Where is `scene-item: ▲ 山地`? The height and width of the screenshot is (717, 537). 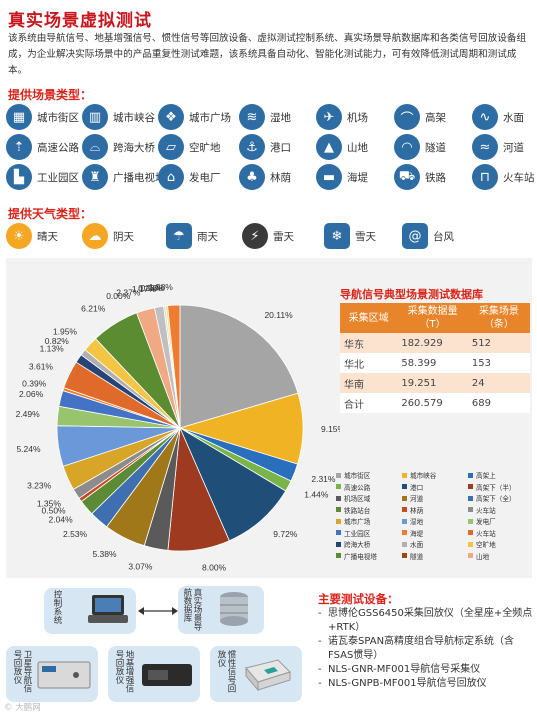
scene-item: ▲ 山地 is located at coordinates (342, 147).